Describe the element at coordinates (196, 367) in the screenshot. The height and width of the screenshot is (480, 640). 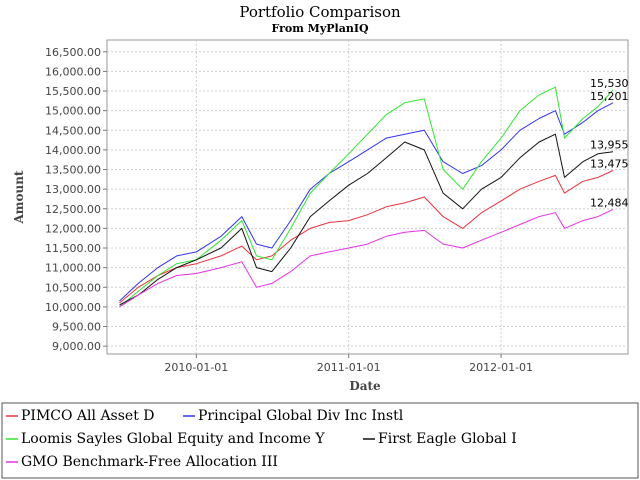
I see `x-tick-label: 2010-01-01` at that location.